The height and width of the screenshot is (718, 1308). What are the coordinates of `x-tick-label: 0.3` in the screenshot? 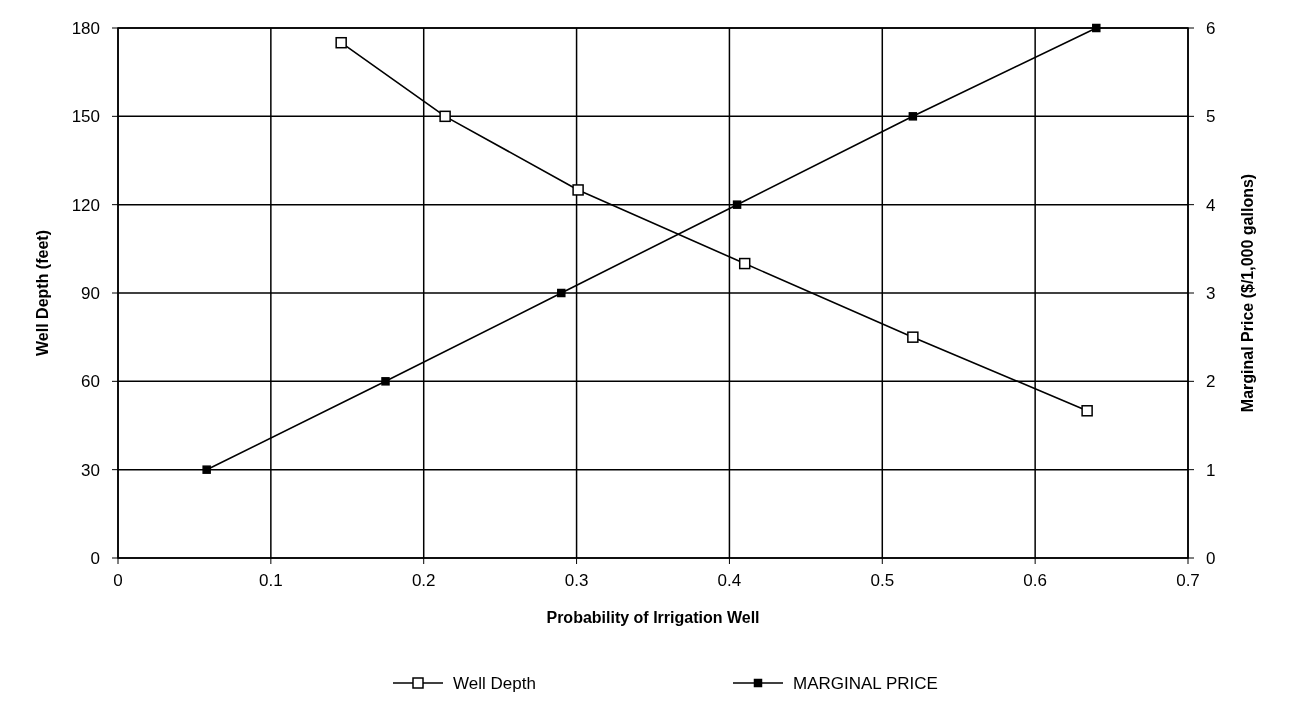 It's located at (576, 580).